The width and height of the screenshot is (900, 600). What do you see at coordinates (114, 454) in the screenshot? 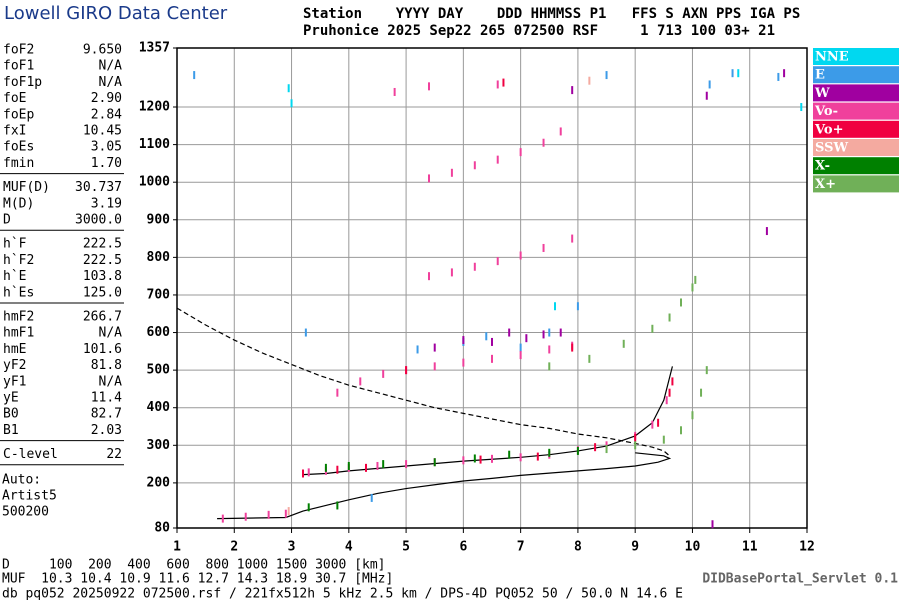
I see `param-value: 22` at bounding box center [114, 454].